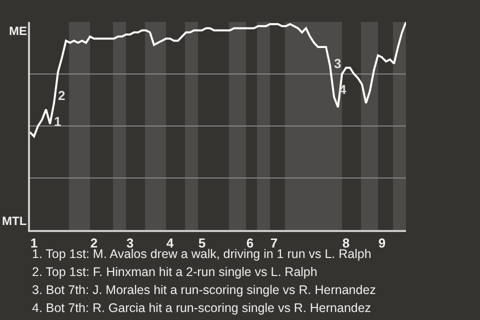 The height and width of the screenshot is (320, 480). I want to click on text: 4. Bot 7th: R. Garcia hit a run-scoring single vs R. Hernandez, so click(202, 308).